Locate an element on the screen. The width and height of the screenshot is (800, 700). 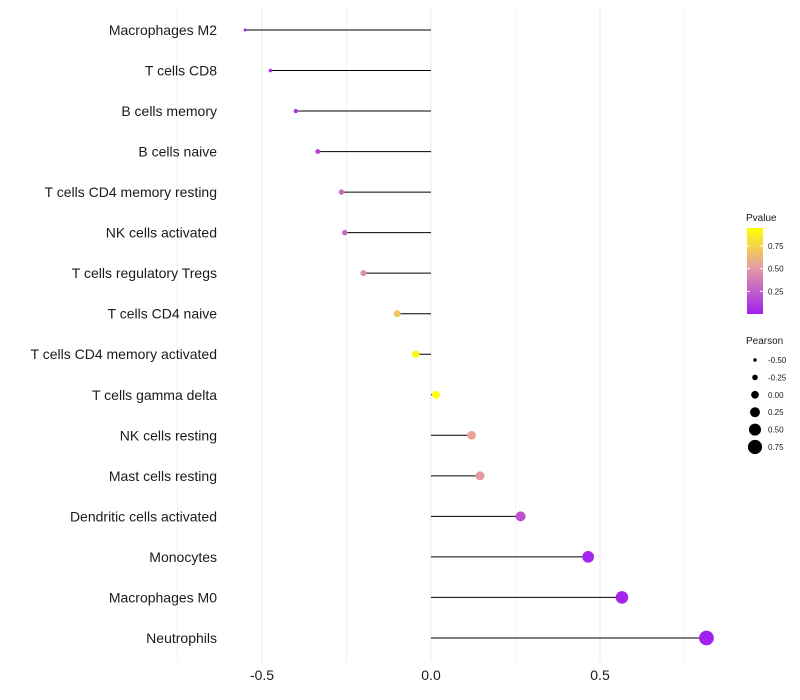
pearson-legend-label: 0.25 is located at coordinates (776, 412).